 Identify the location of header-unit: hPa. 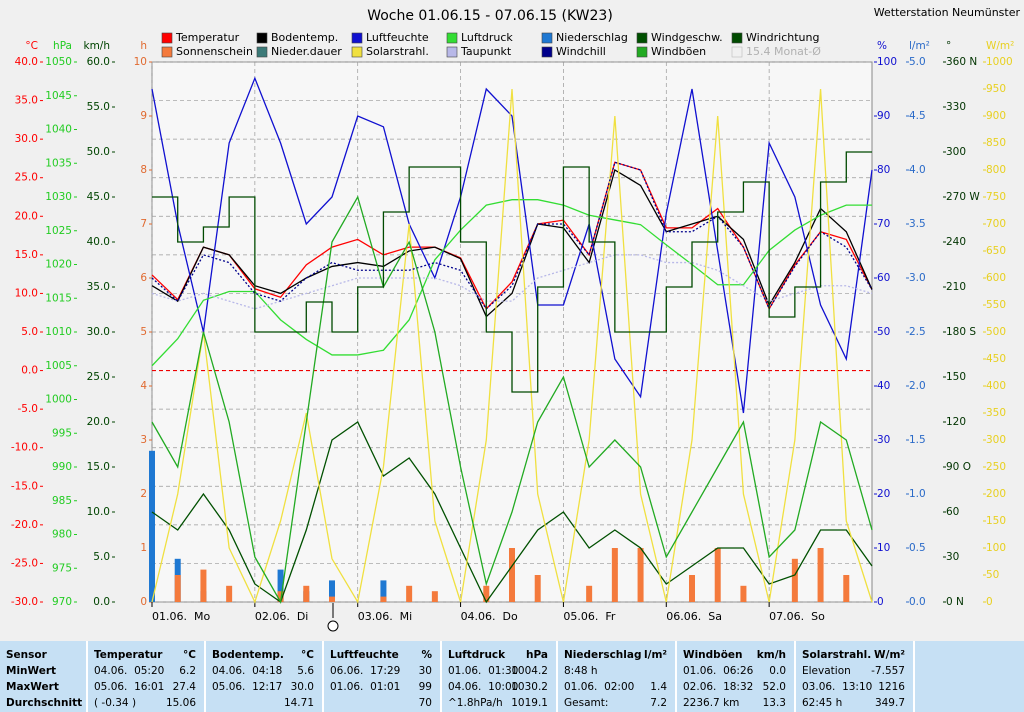
(537, 655).